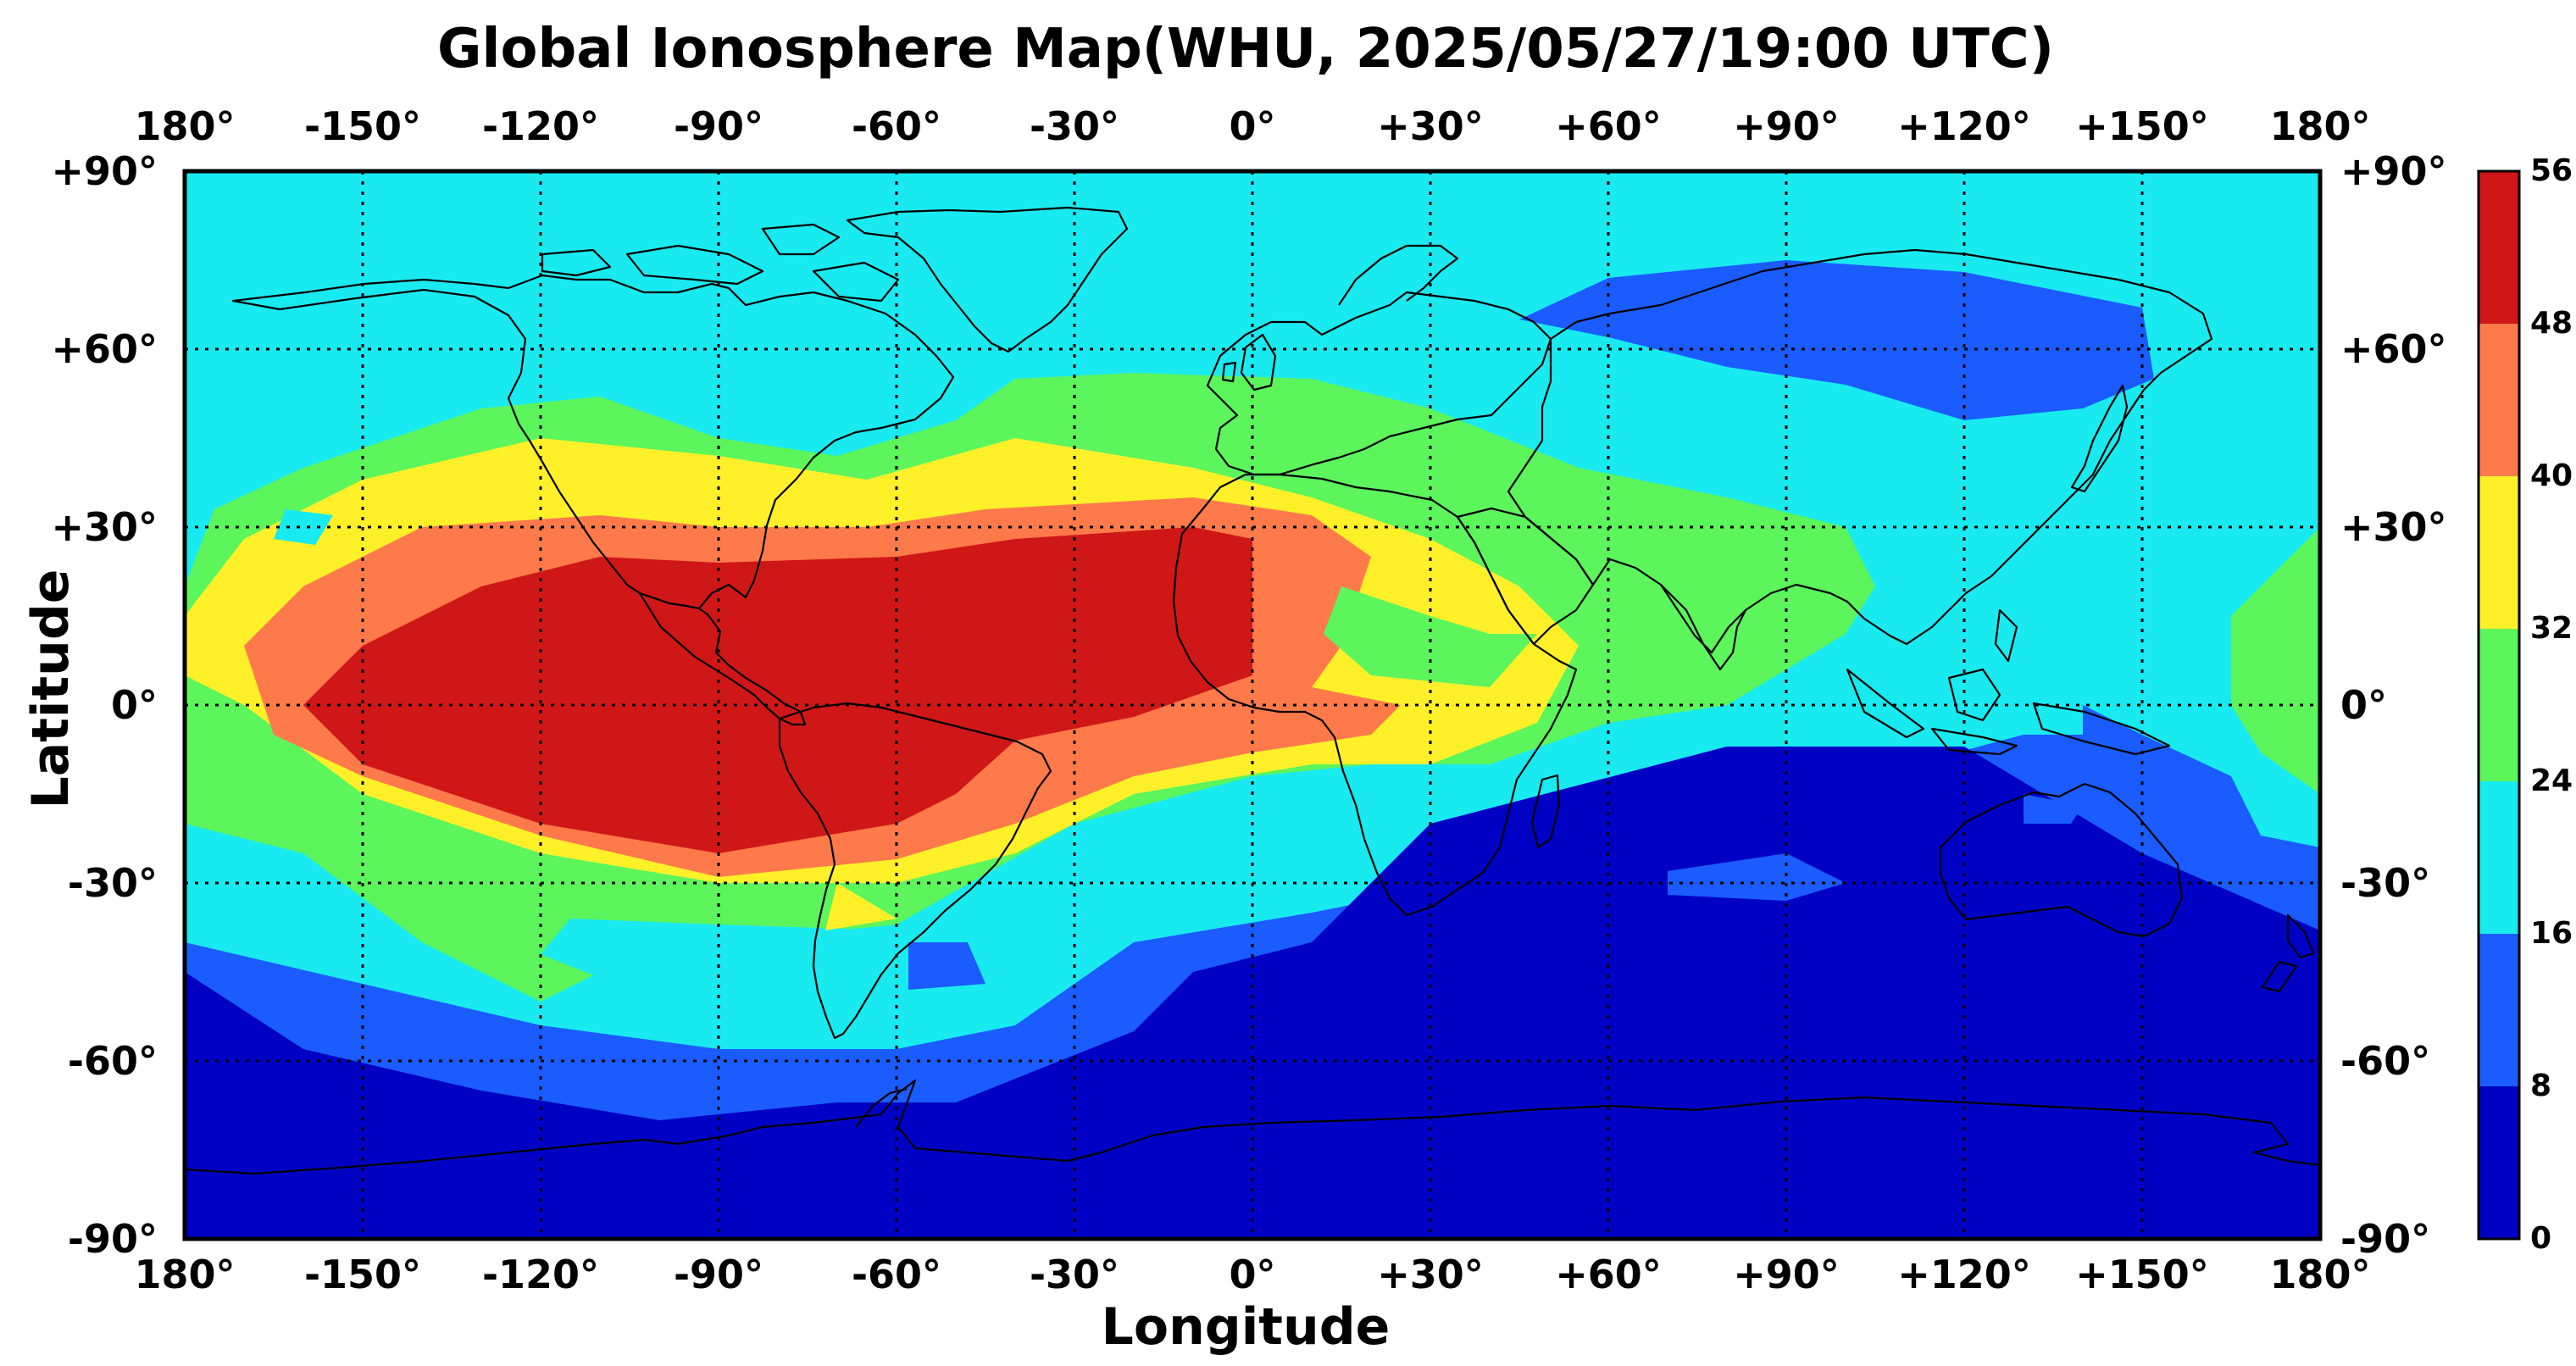 The height and width of the screenshot is (1366, 2576). I want to click on coastline-scandinavia, so click(1398, 275).